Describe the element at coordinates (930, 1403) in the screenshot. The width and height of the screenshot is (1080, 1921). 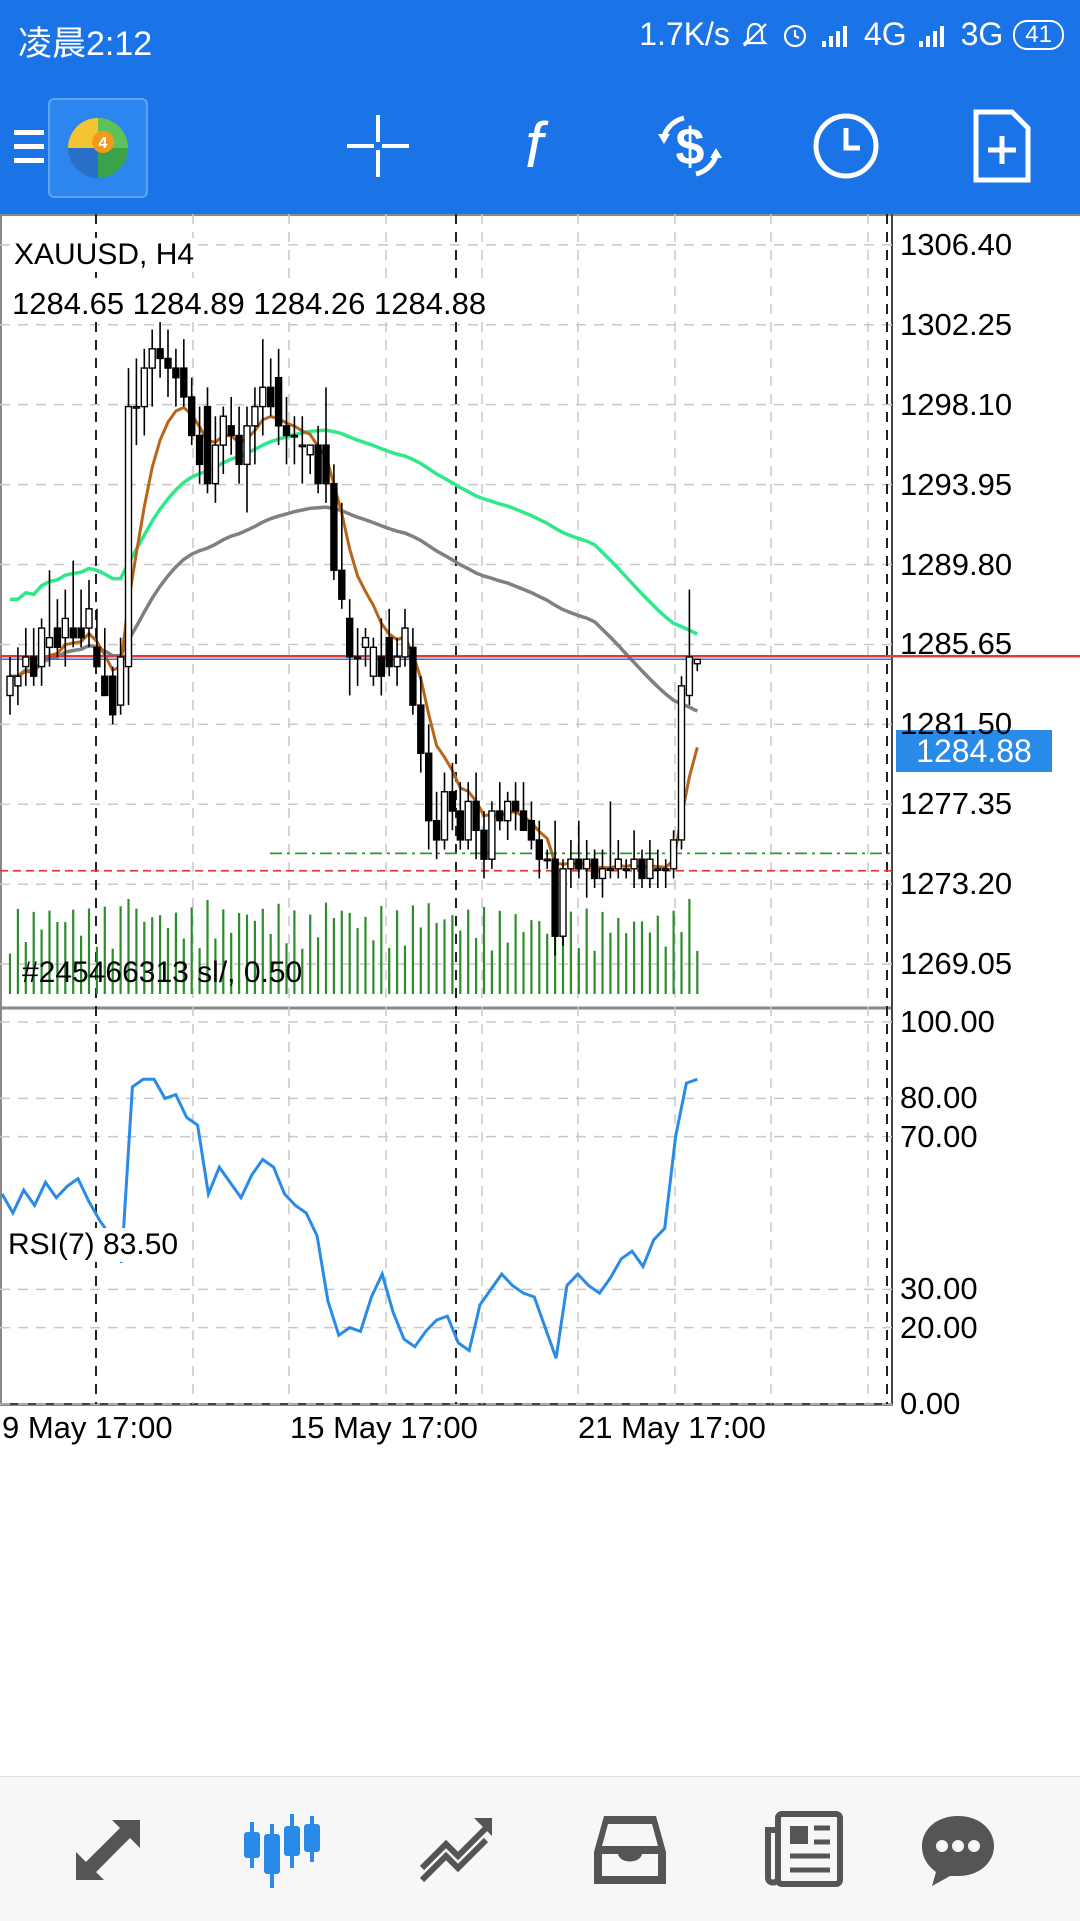
I see `rsi-axis-label: 0.00` at that location.